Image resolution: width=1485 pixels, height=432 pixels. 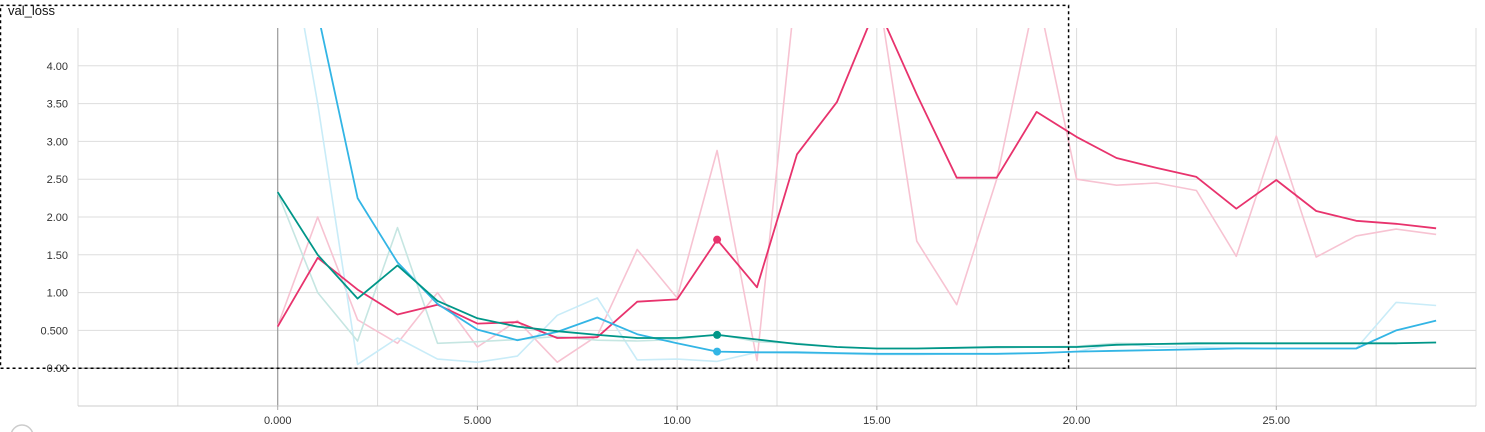 What do you see at coordinates (717, 334) in the screenshot?
I see `series-3-hover-point` at bounding box center [717, 334].